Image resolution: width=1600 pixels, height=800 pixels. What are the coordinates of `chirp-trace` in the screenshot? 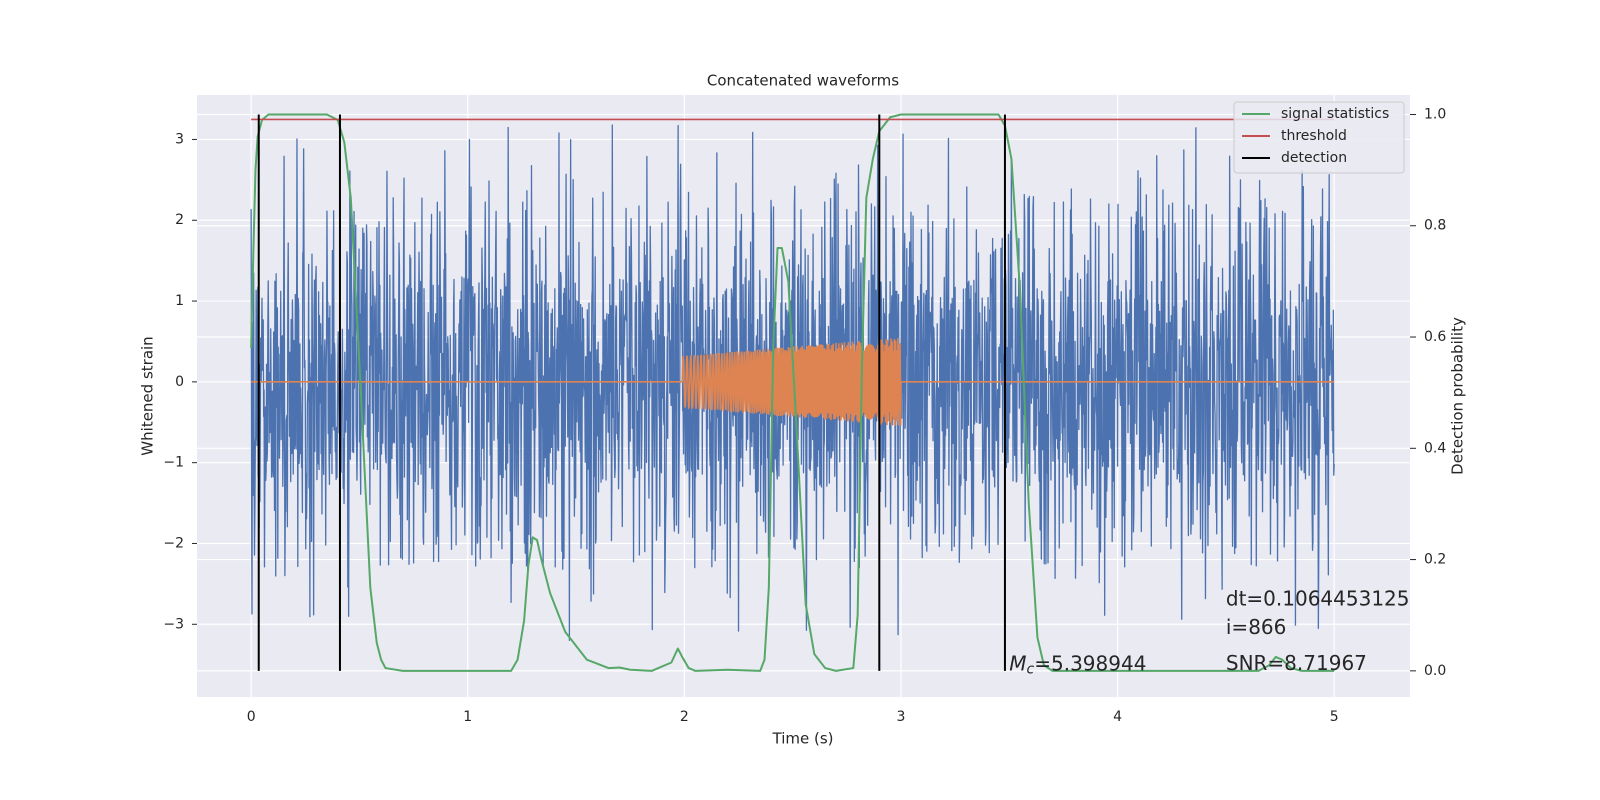 It's located at (793, 382).